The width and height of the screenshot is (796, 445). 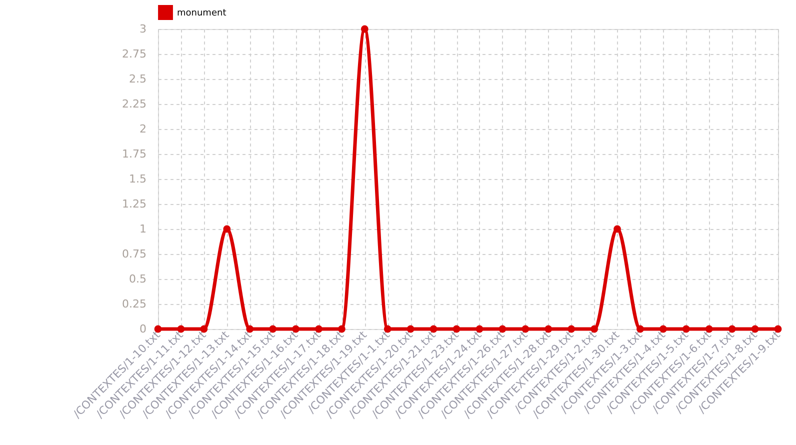 What do you see at coordinates (134, 154) in the screenshot?
I see `y-tick-label: 1.75` at bounding box center [134, 154].